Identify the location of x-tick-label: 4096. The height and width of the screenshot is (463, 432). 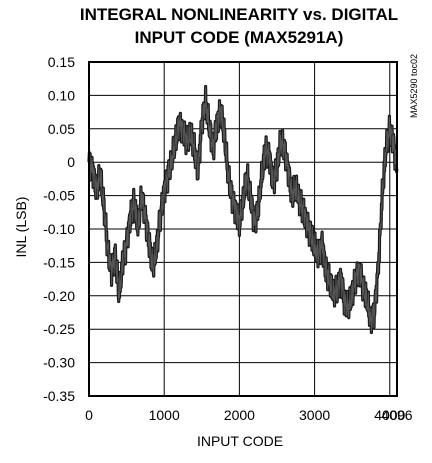
(396, 415).